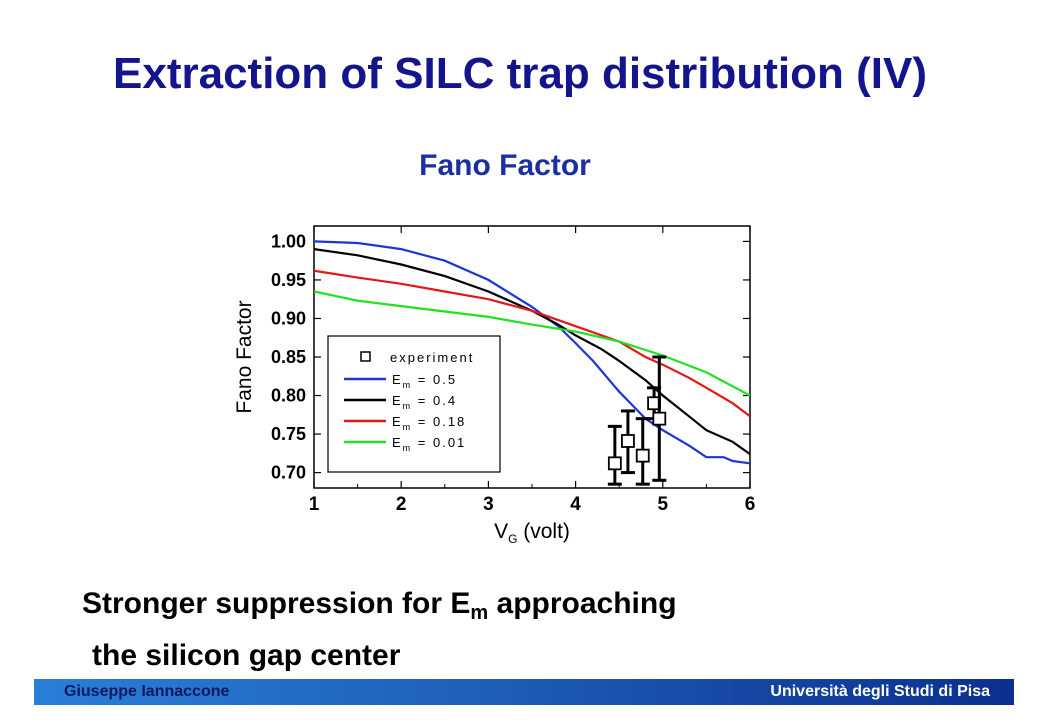 The height and width of the screenshot is (720, 1040). What do you see at coordinates (424, 402) in the screenshot?
I see `legend-label: Em = 0.4` at bounding box center [424, 402].